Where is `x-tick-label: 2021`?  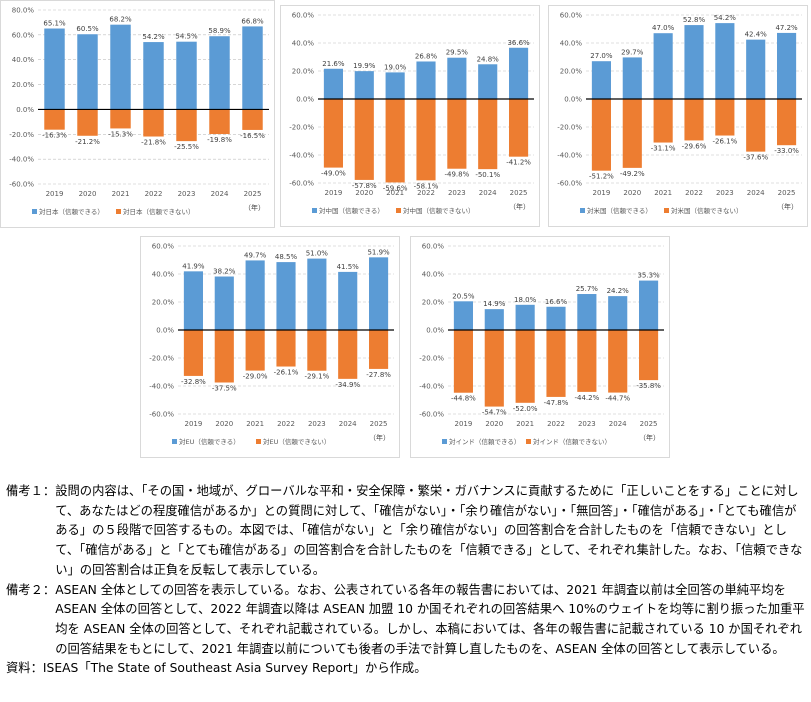
x-tick-label: 2021 is located at coordinates (663, 193).